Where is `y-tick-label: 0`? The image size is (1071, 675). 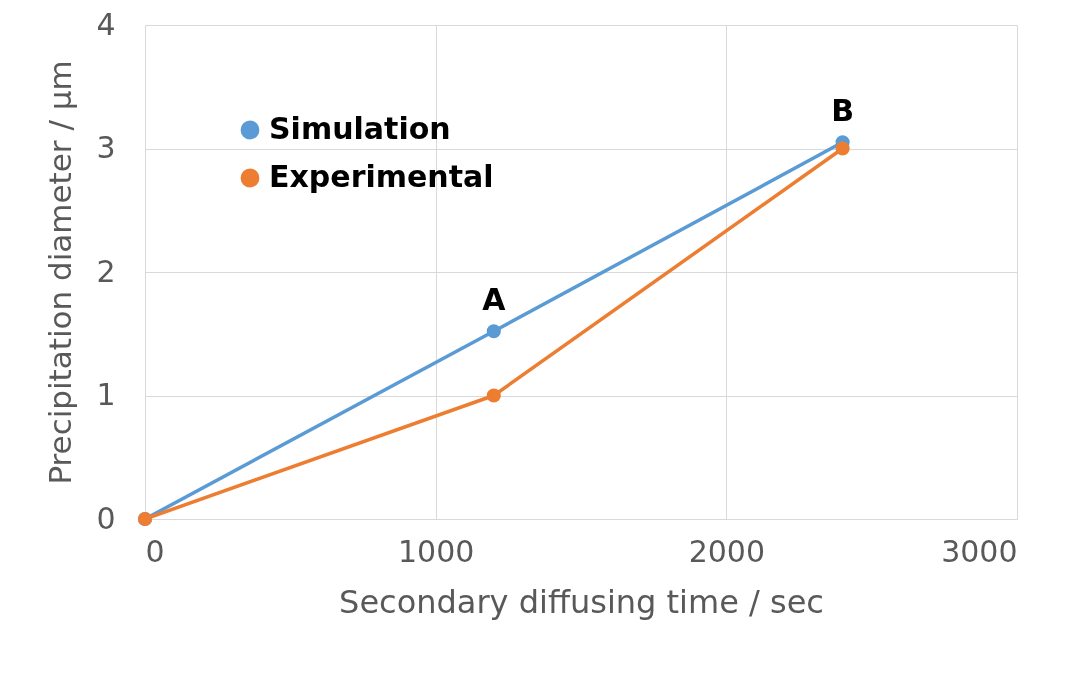
y-tick-label: 0 is located at coordinates (106, 518).